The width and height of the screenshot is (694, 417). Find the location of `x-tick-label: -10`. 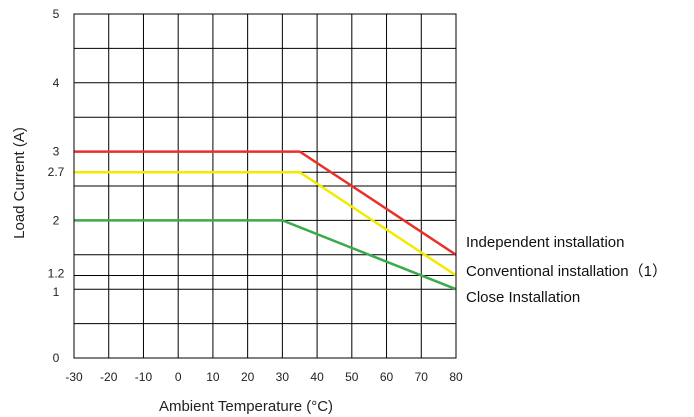

x-tick-label: -10 is located at coordinates (144, 377).